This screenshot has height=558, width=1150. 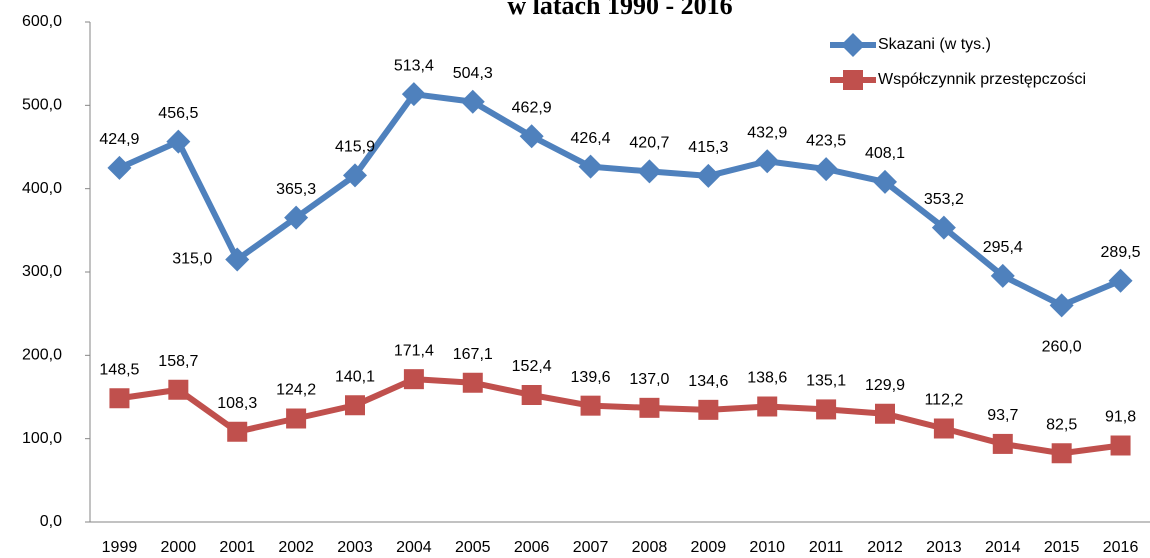 What do you see at coordinates (237, 547) in the screenshot?
I see `x-tick-label: 2001` at bounding box center [237, 547].